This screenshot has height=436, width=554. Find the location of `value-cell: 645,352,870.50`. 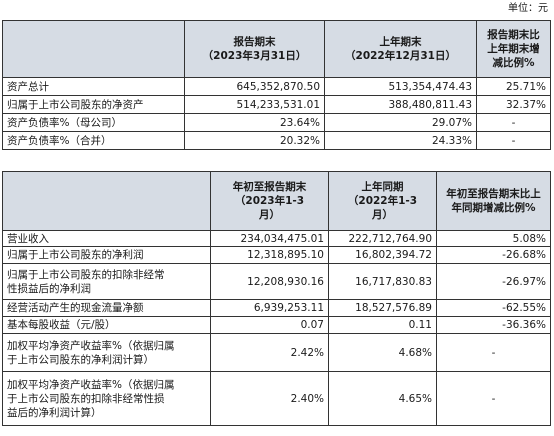

value-cell: 645,352,870.50 is located at coordinates (254, 86).